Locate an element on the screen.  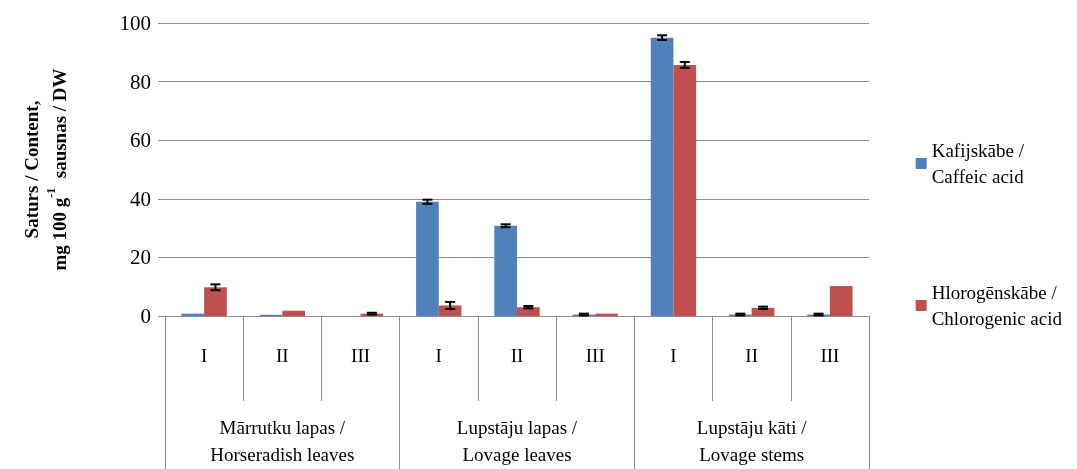
legend-label: Hlorogēnskābe / Chlorogenic acid is located at coordinates (997, 305).